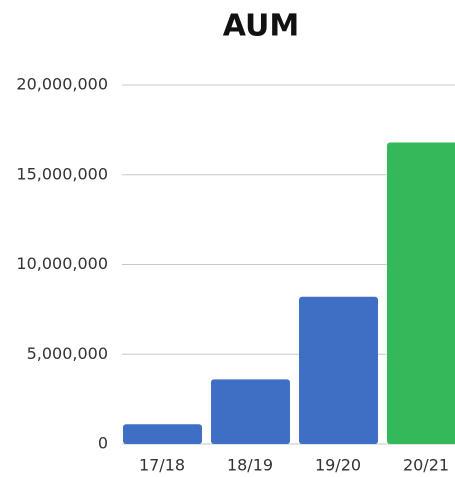 The width and height of the screenshot is (455, 477). I want to click on y-tick-label: 10,000,000, so click(62, 263).